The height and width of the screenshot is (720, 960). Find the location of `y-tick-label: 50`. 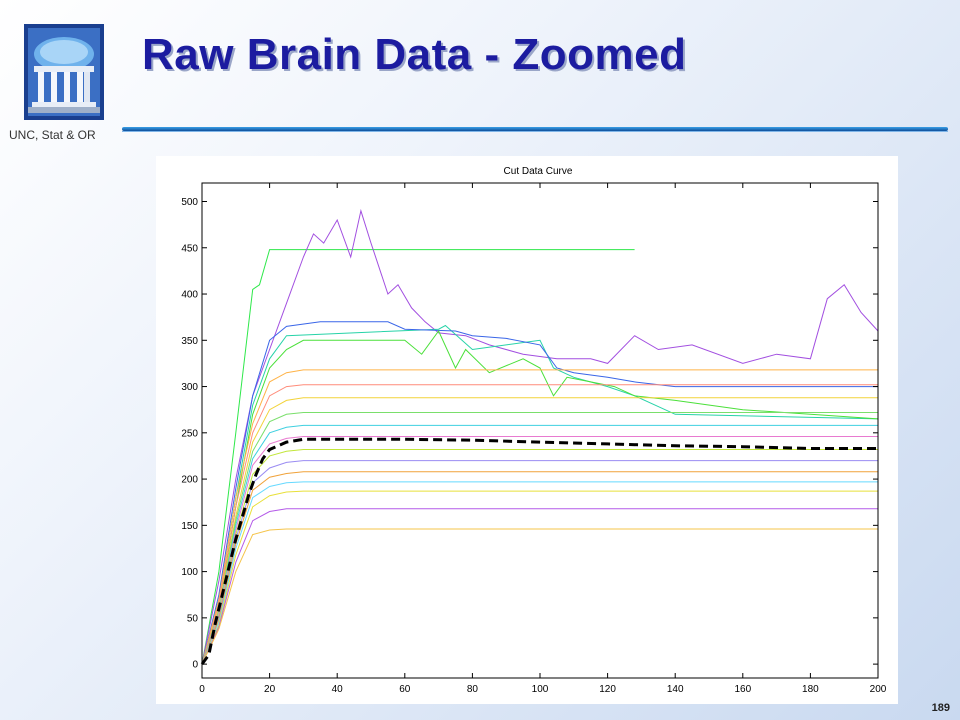

y-tick-label: 50 is located at coordinates (193, 618).